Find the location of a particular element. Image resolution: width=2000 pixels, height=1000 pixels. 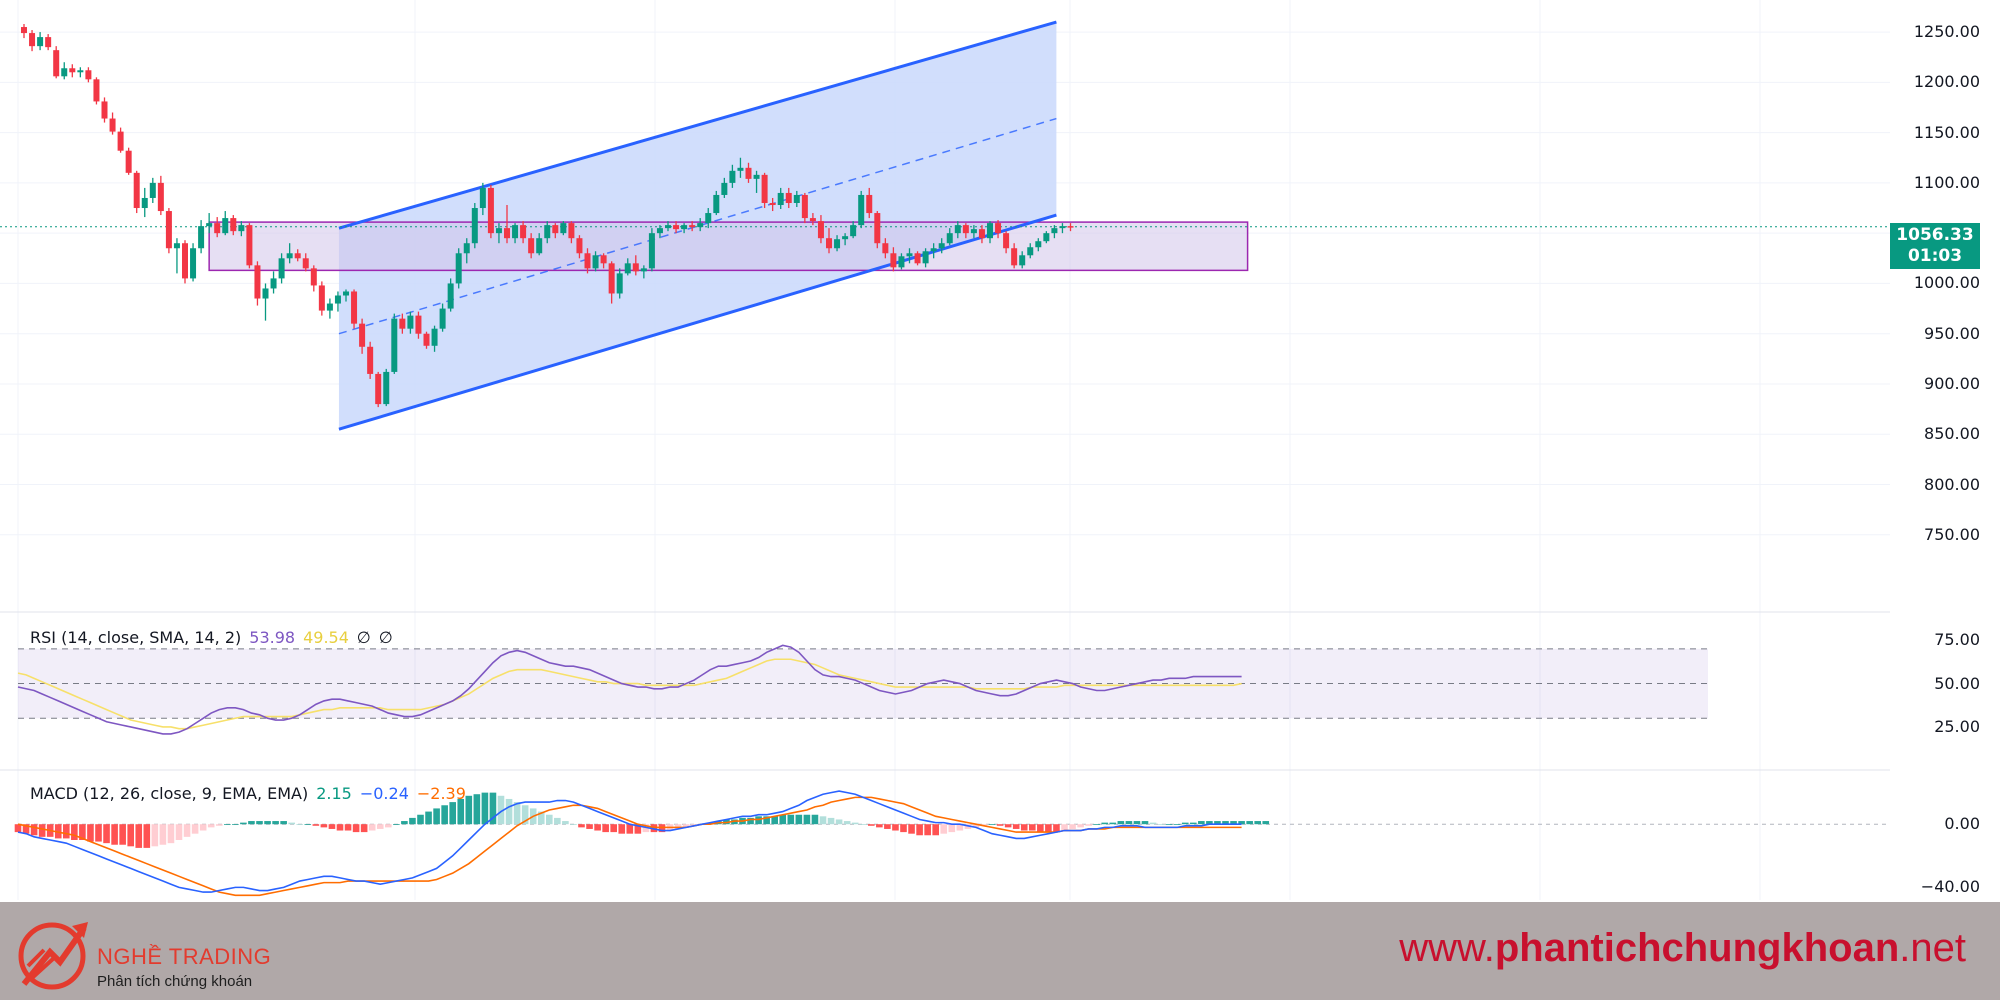

brand-logo-icon is located at coordinates (53, 956).